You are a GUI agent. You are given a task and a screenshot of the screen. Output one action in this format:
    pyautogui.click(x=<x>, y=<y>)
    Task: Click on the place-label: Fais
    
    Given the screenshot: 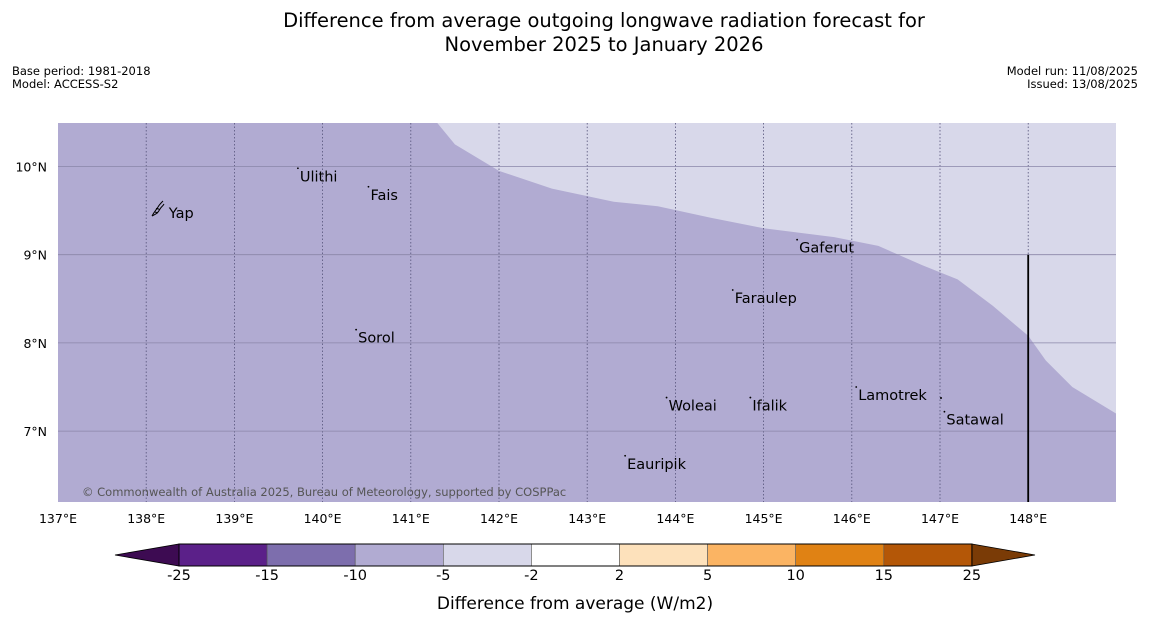 What is the action you would take?
    pyautogui.click(x=383, y=196)
    